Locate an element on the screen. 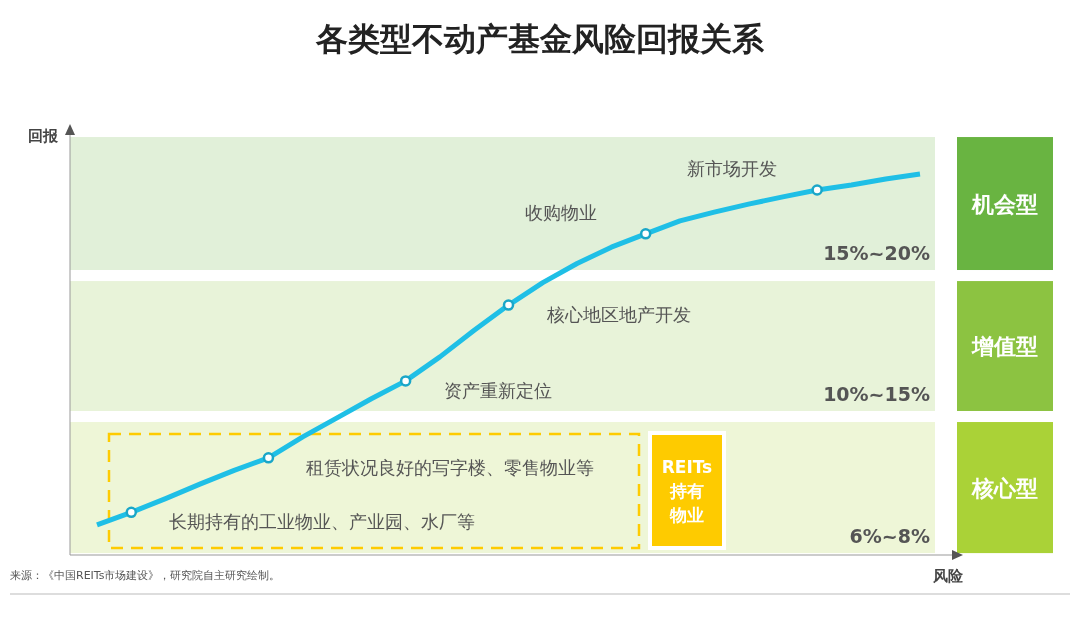 Image resolution: width=1080 pixels, height=630 pixels. annotation: 收购物业 is located at coordinates (560, 212).